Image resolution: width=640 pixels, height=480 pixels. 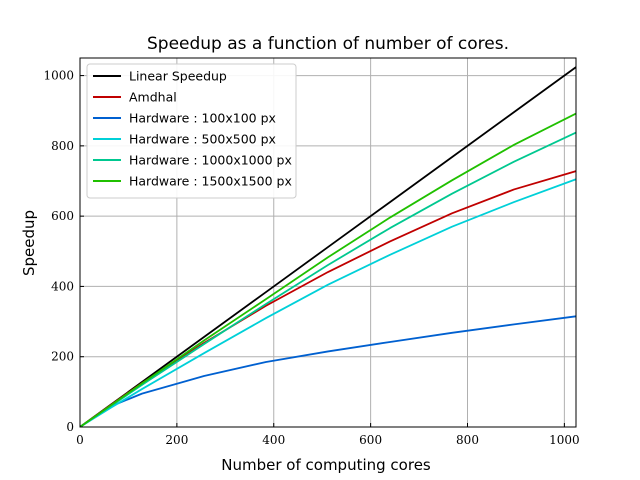 I want to click on y-tick-label: 600, so click(x=62, y=216).